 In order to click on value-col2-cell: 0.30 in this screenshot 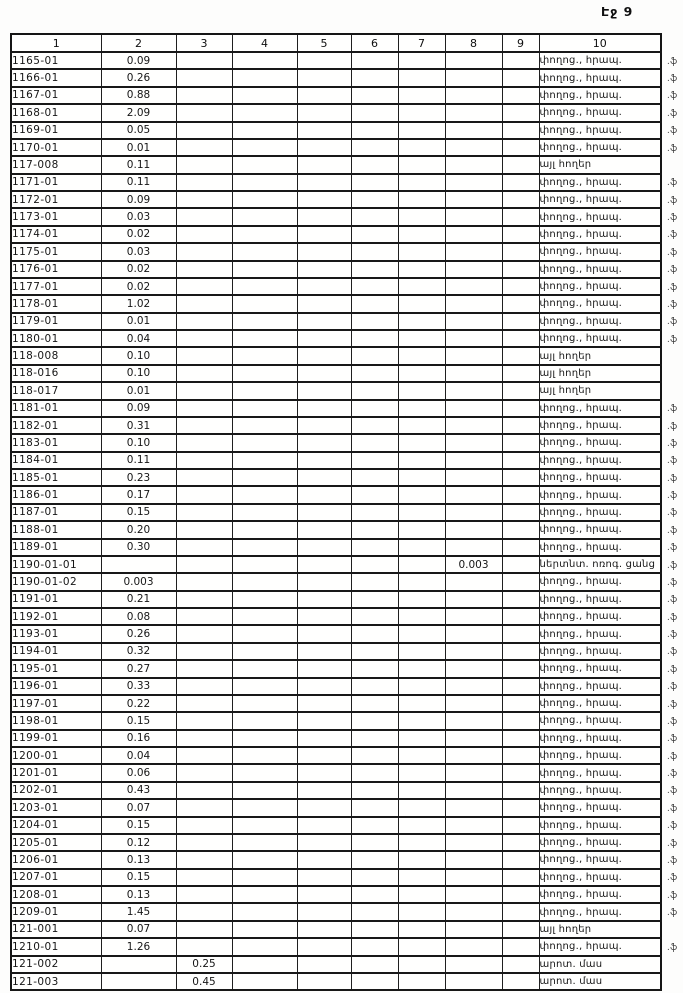, I will do `click(138, 547)`.